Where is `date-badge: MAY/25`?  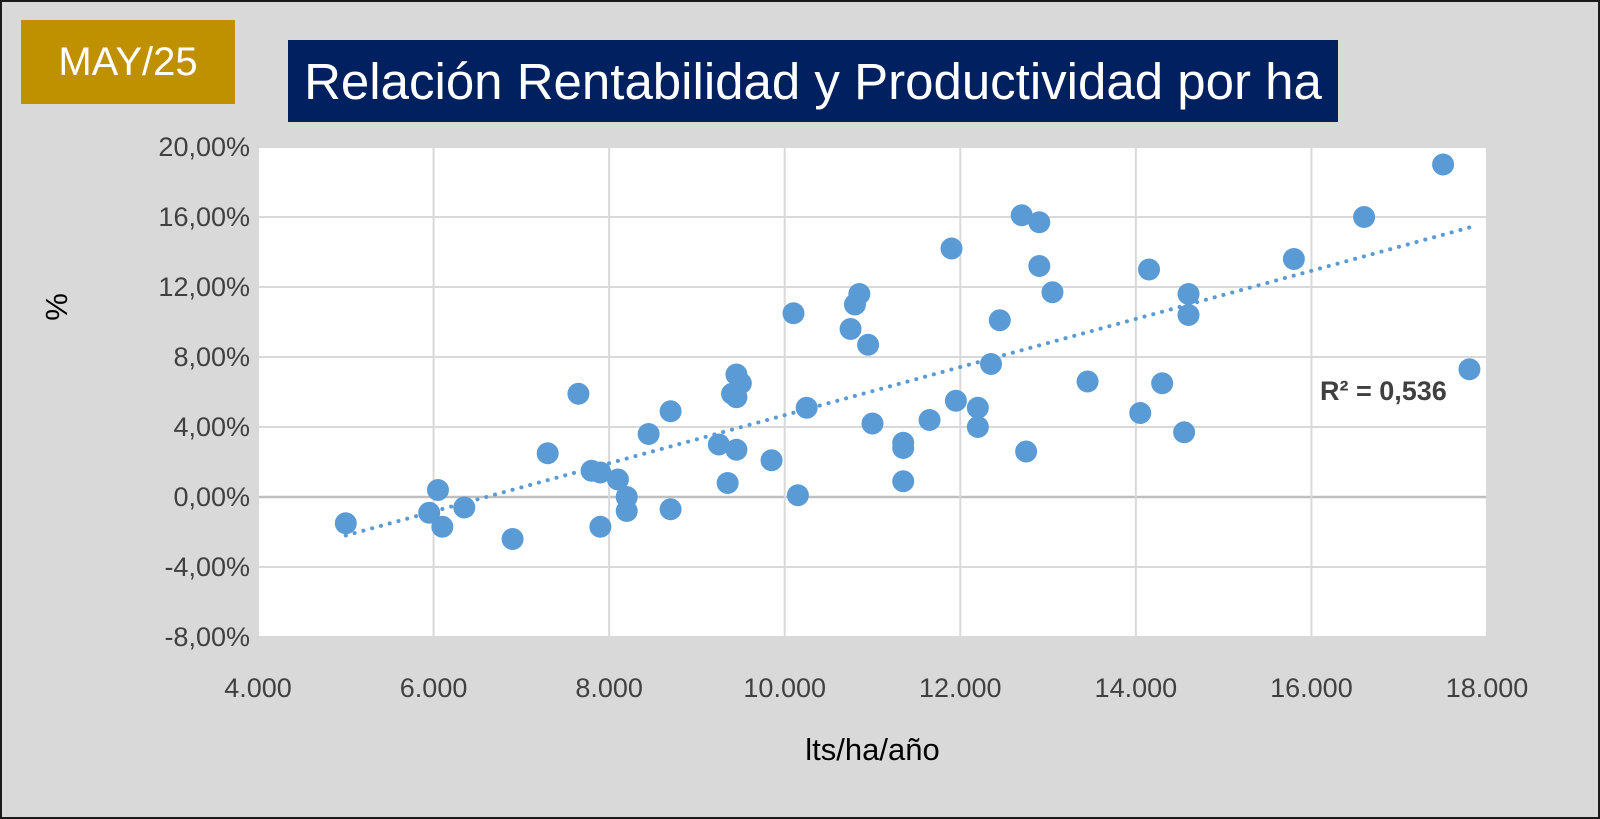 date-badge: MAY/25 is located at coordinates (128, 62).